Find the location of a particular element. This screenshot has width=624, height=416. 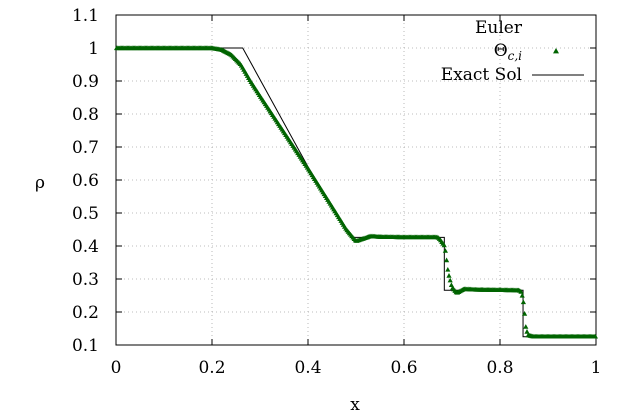

y-tick-label: 0.8 is located at coordinates (85, 115).